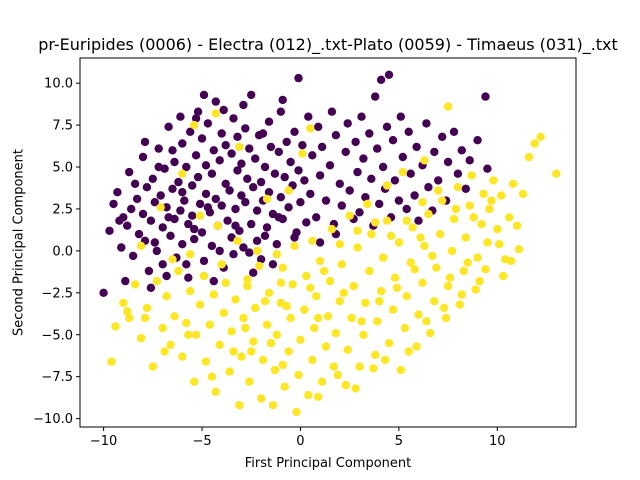 This screenshot has height=480, width=640. What do you see at coordinates (497, 441) in the screenshot?
I see `x-tick-label: 10` at bounding box center [497, 441].